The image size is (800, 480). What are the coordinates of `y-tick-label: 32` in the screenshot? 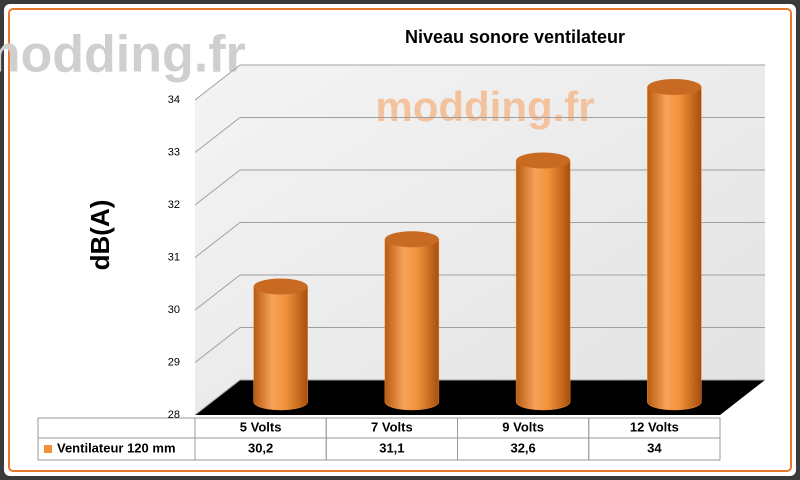 It's located at (174, 205).